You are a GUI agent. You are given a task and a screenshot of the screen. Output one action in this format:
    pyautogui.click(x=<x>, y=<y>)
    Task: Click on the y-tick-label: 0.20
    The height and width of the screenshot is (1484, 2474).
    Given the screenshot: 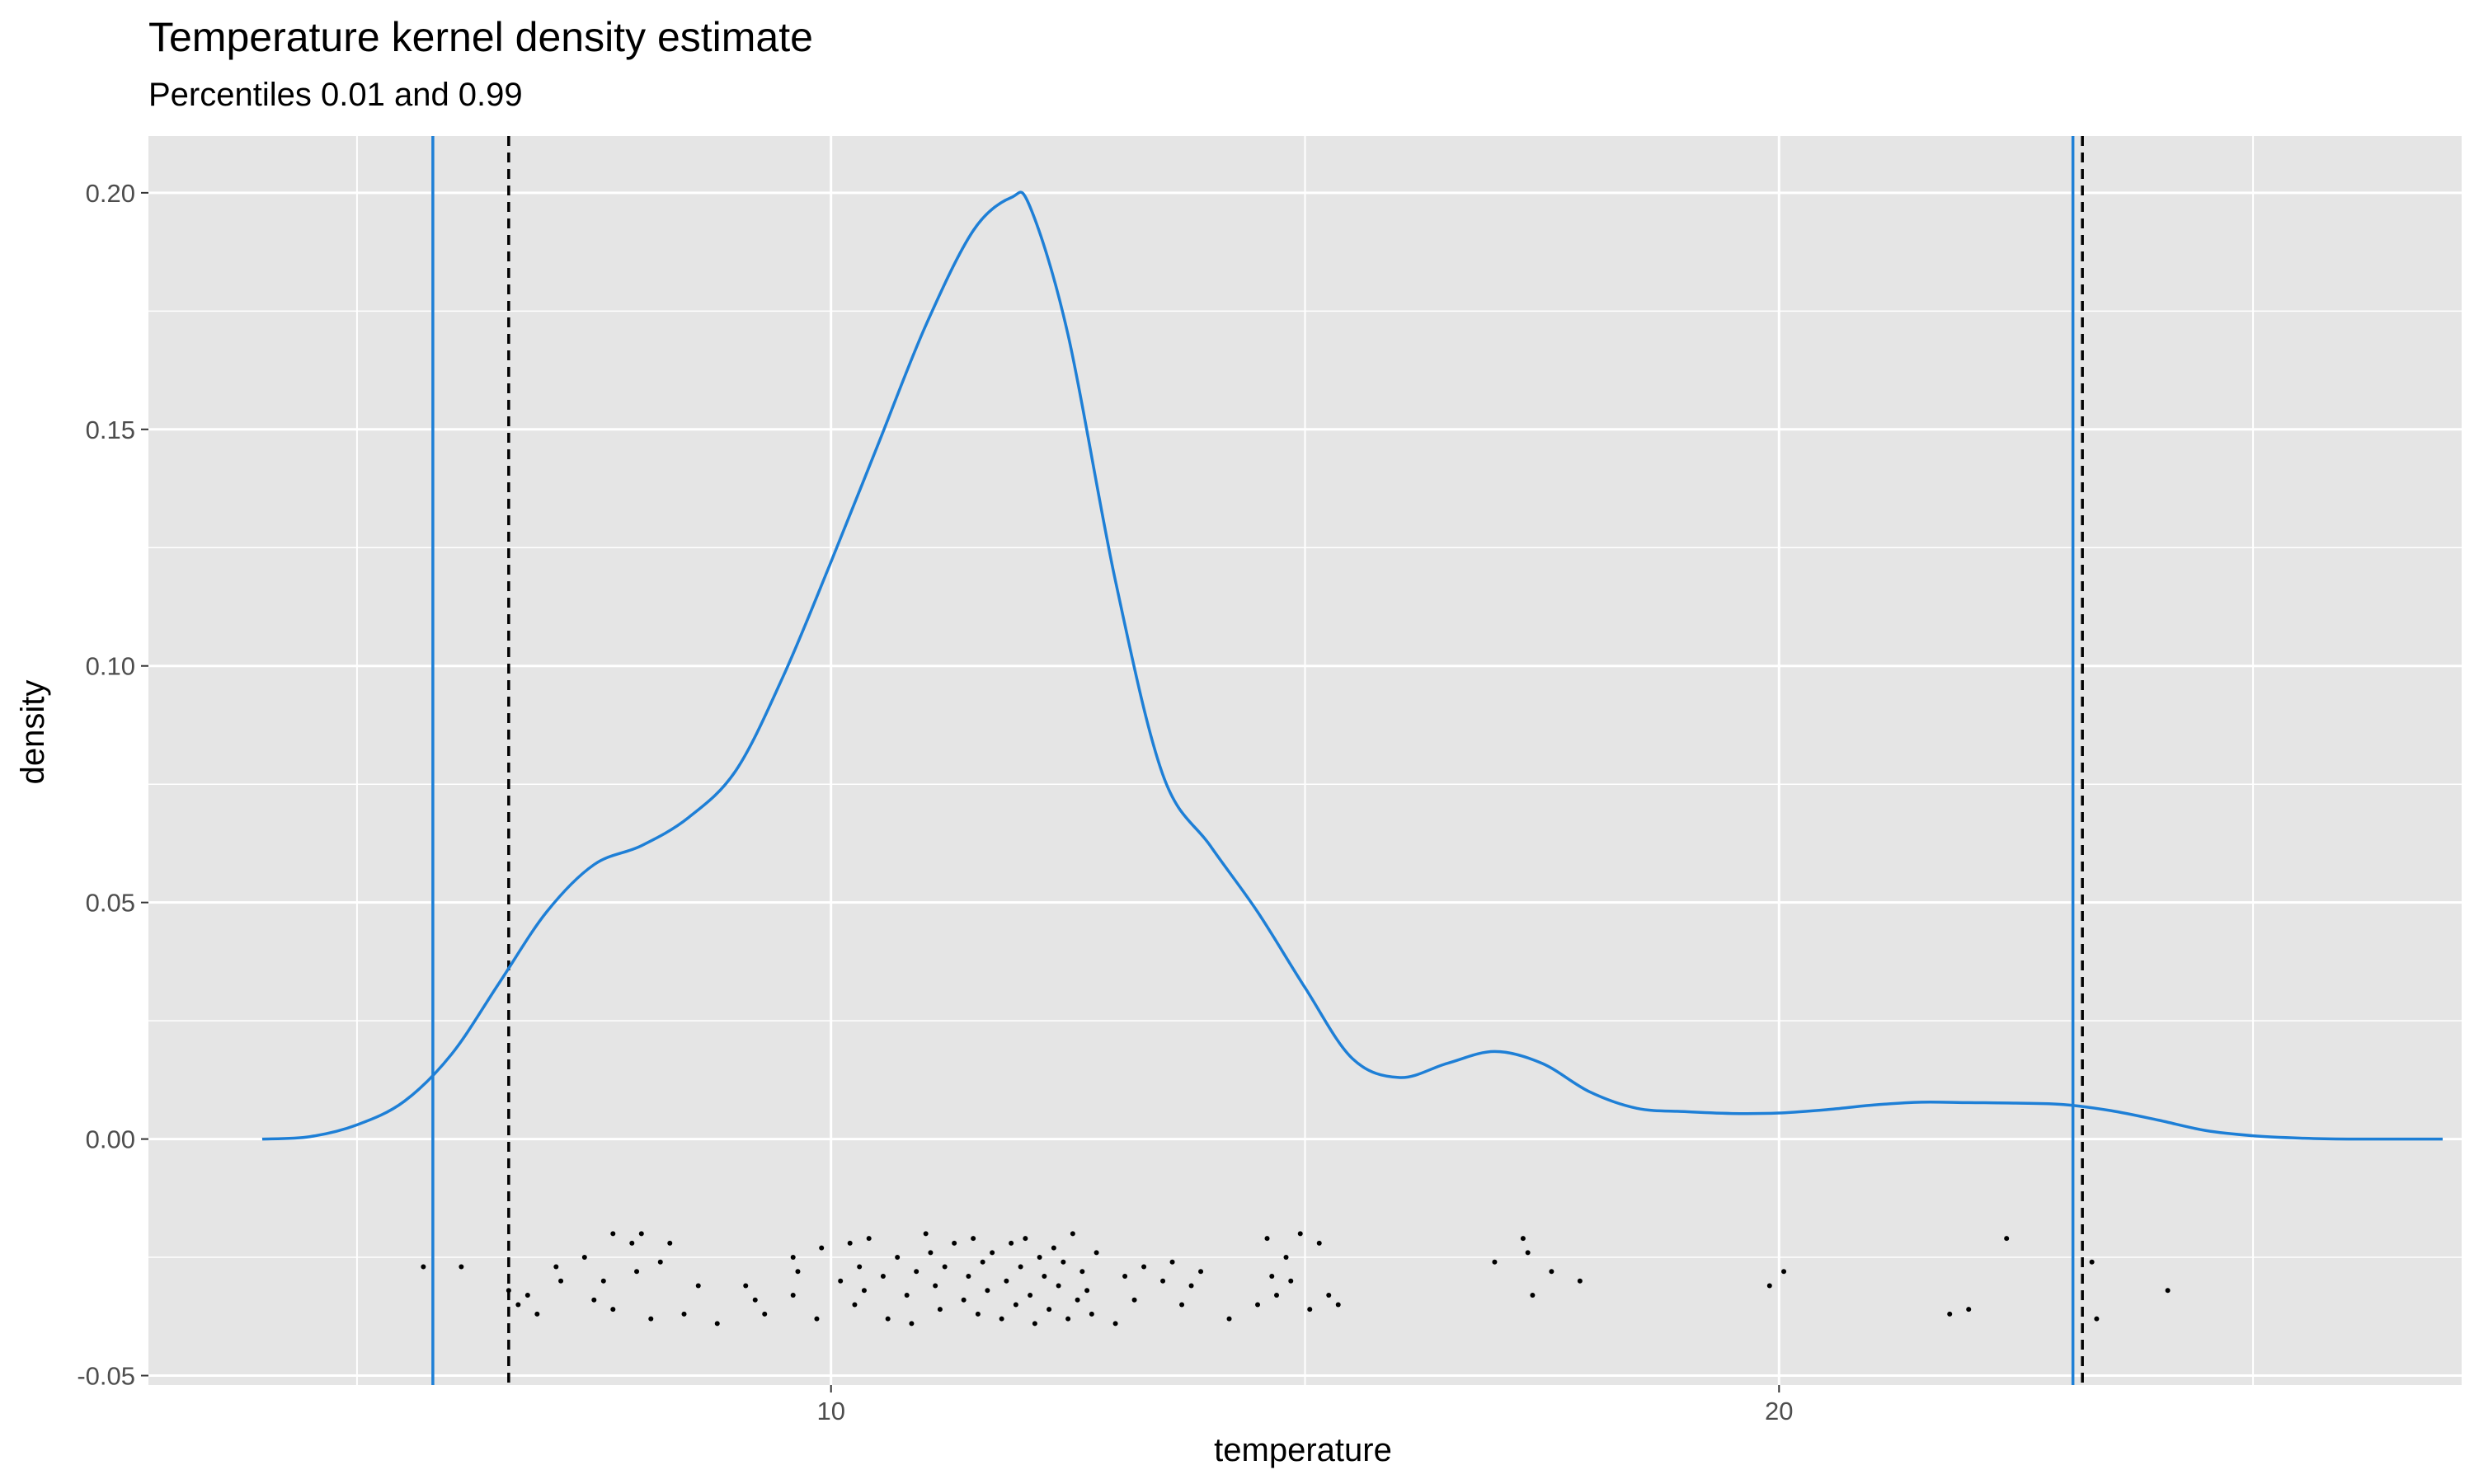 What is the action you would take?
    pyautogui.click(x=110, y=193)
    